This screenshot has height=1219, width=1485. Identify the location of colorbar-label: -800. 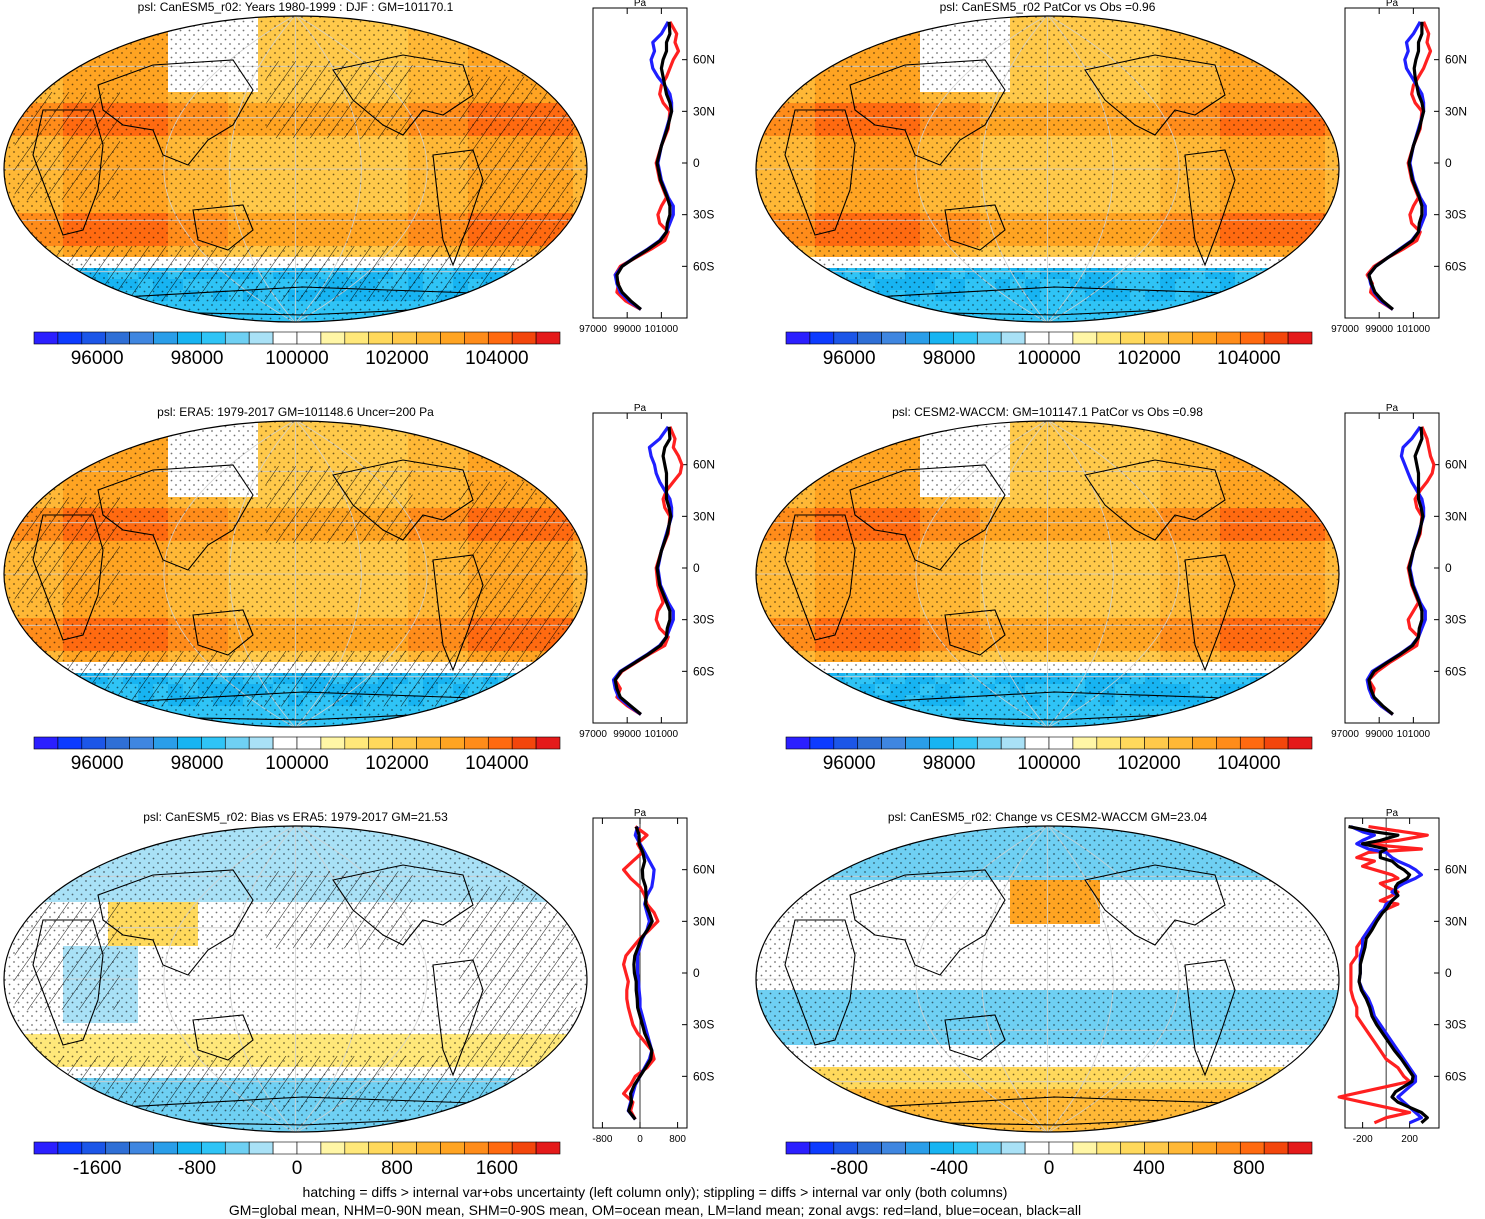
(197, 1168).